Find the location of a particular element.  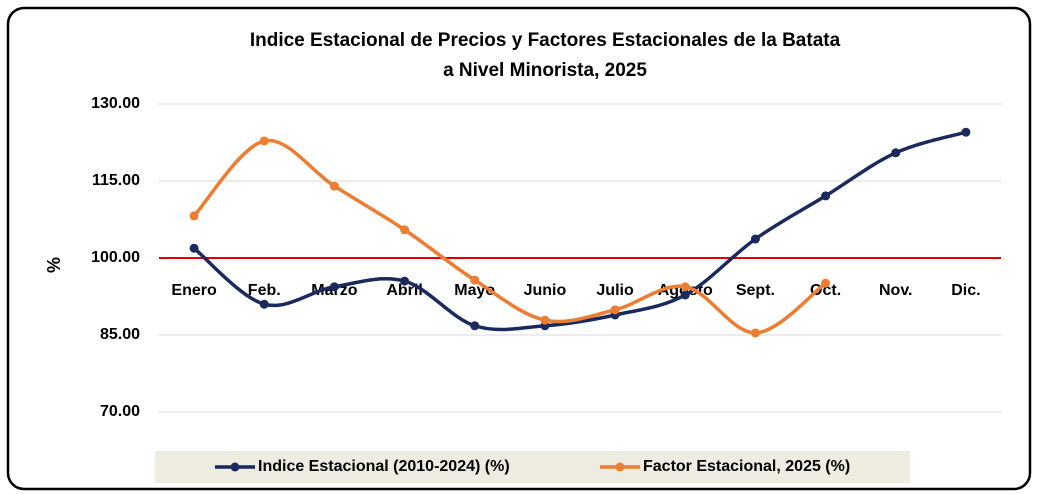

x-tick-label: Nov. is located at coordinates (895, 290).